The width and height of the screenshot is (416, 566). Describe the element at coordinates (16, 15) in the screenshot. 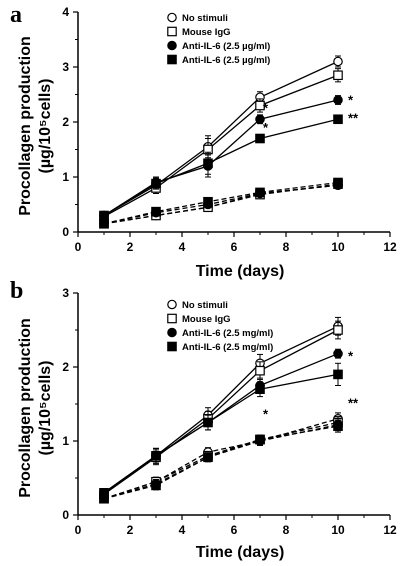

I see `panel-label-a: a` at that location.